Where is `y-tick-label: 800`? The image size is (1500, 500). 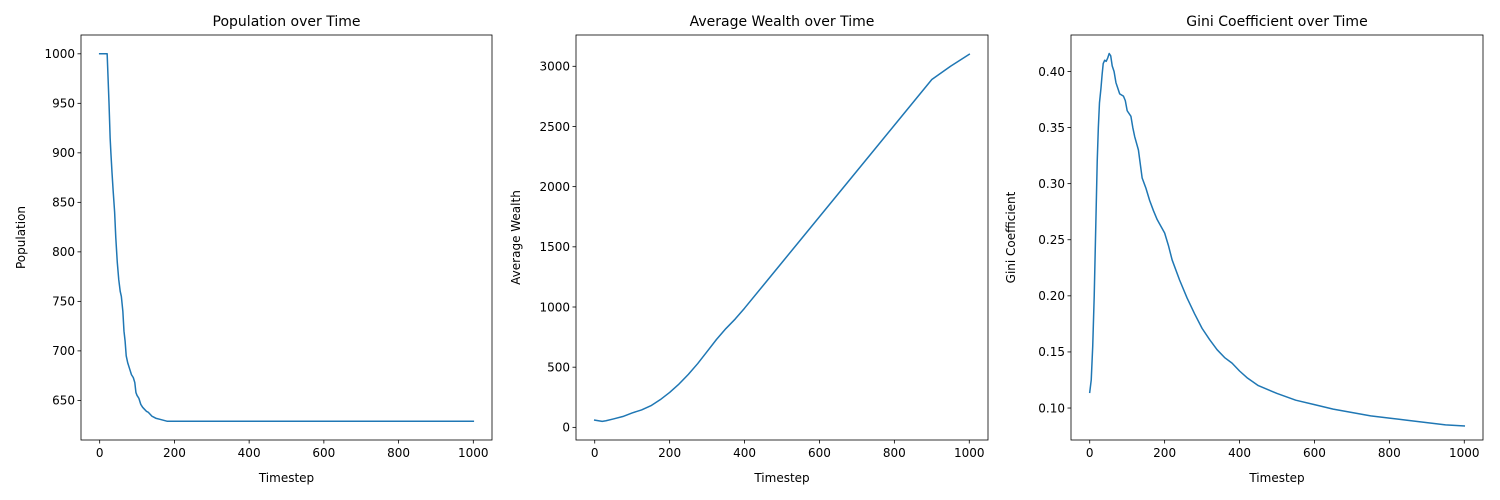 y-tick-label: 800 is located at coordinates (63, 252).